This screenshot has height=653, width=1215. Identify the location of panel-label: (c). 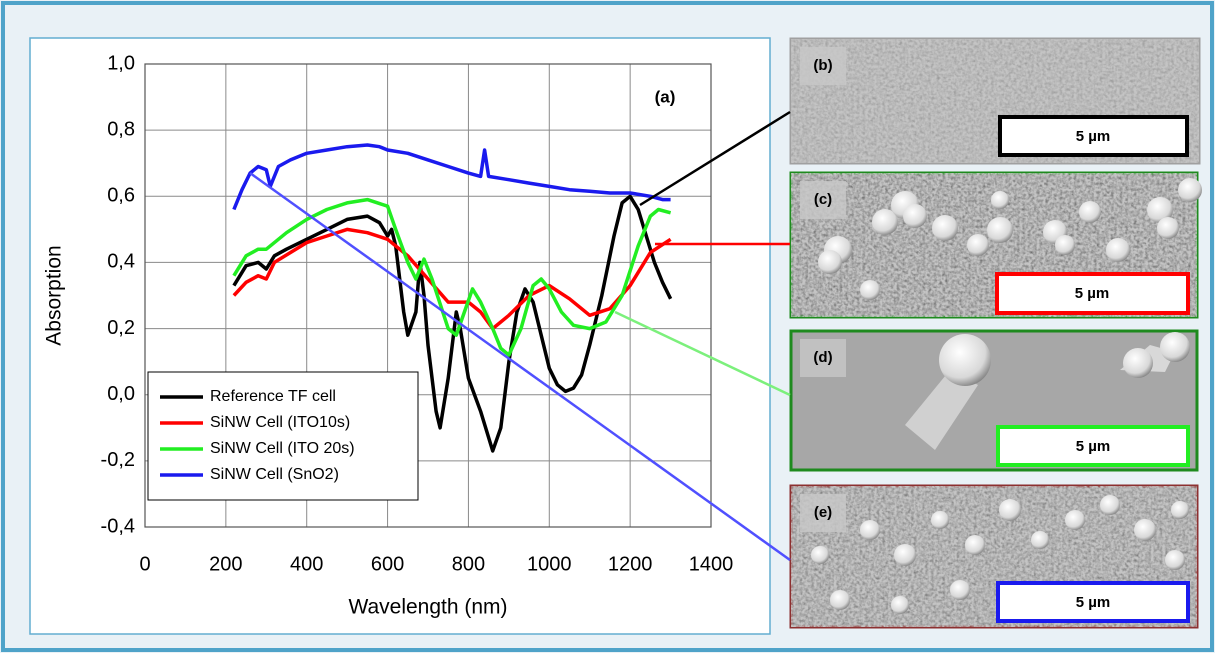
(823, 199).